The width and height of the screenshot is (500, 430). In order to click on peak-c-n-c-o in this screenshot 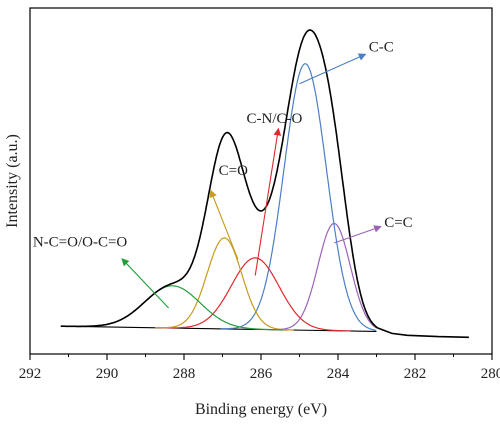, I will do `click(255, 294)`.